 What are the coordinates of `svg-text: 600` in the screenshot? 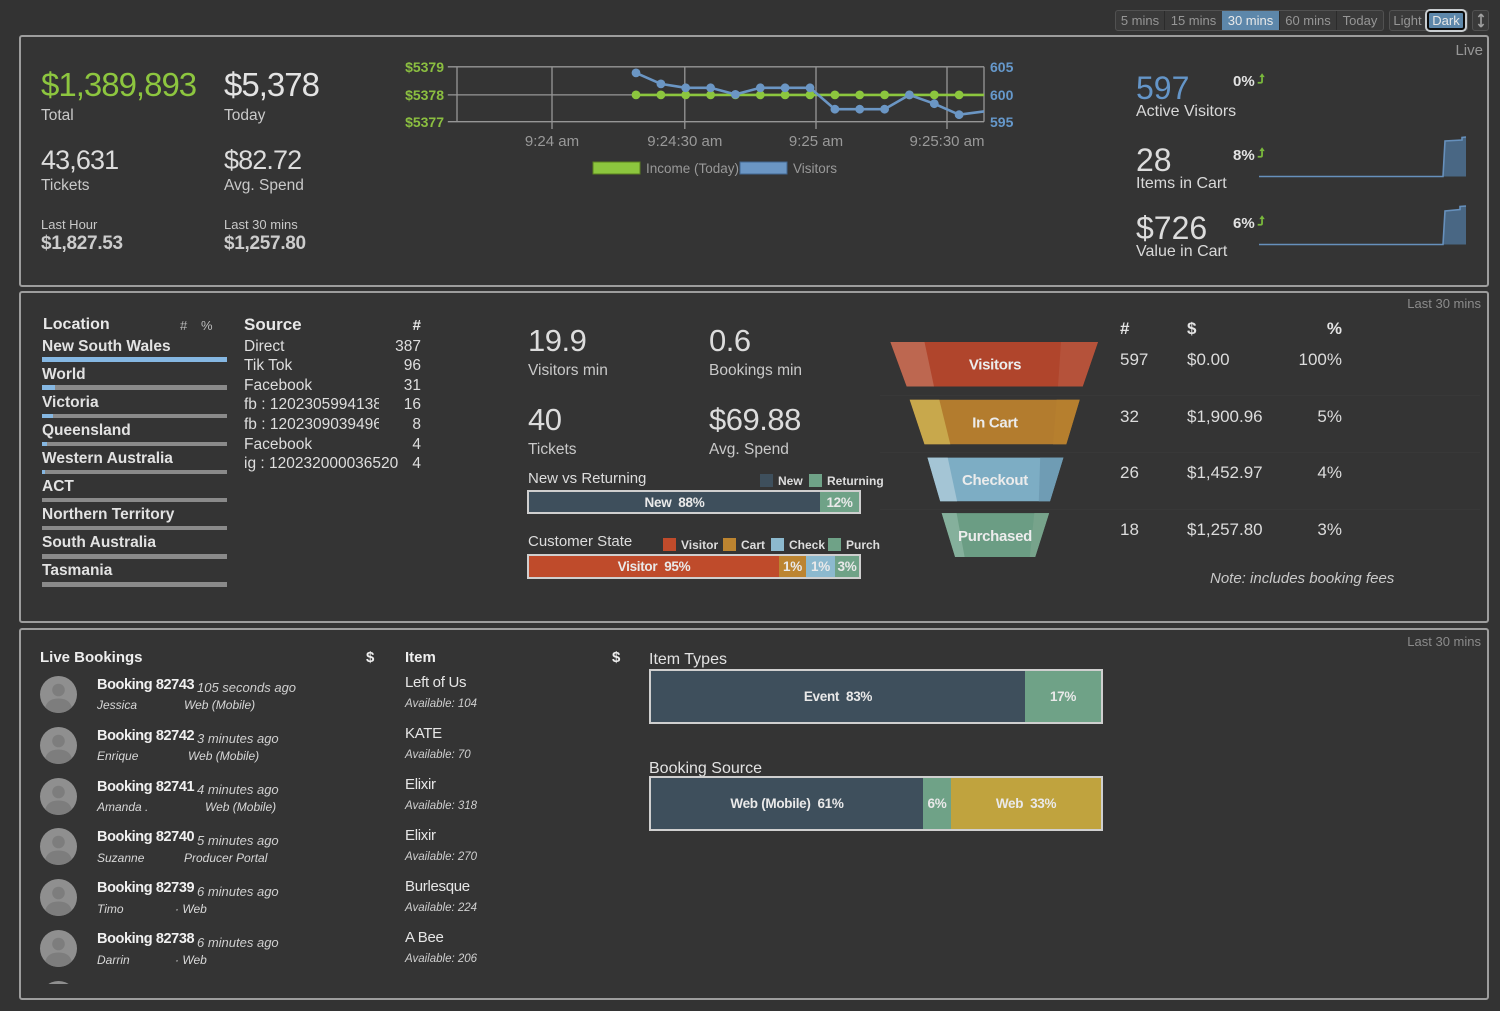 It's located at (1002, 95).